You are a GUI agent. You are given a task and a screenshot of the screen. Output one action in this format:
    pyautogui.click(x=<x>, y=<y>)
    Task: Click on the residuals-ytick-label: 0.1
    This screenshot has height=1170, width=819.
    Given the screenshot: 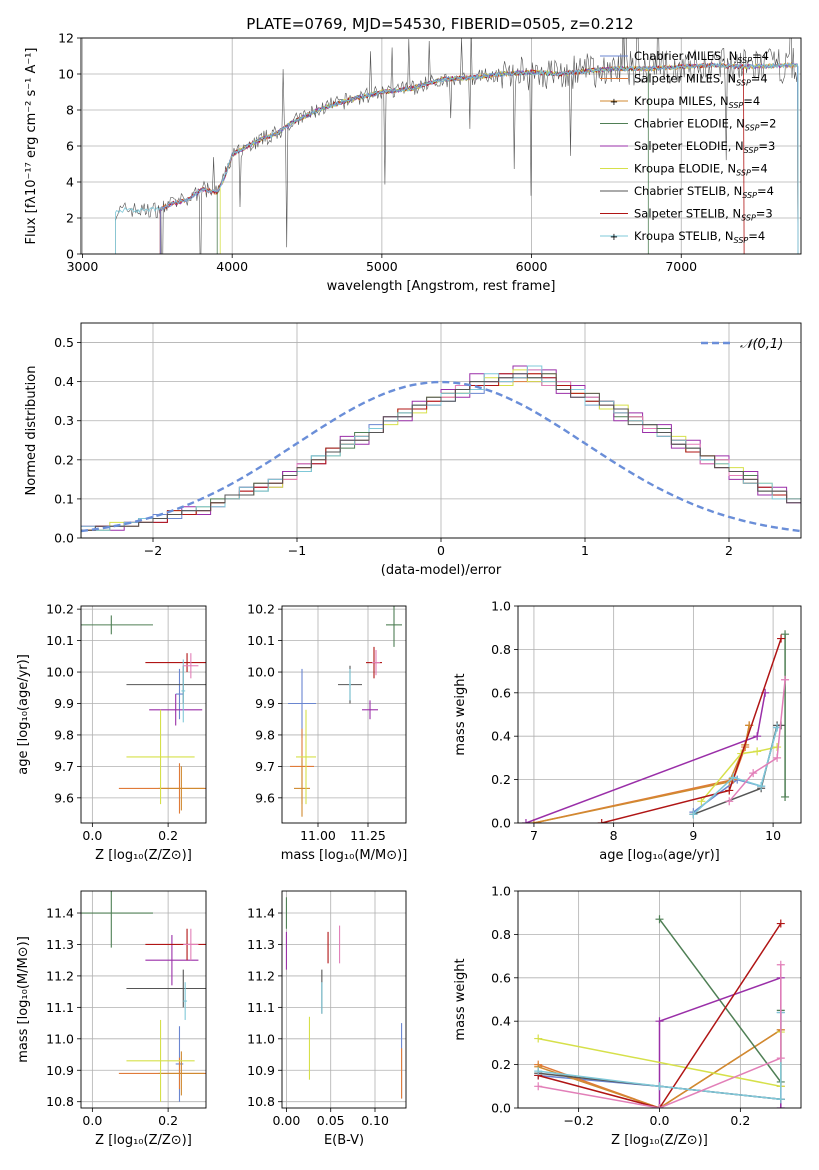 What is the action you would take?
    pyautogui.click(x=64, y=498)
    